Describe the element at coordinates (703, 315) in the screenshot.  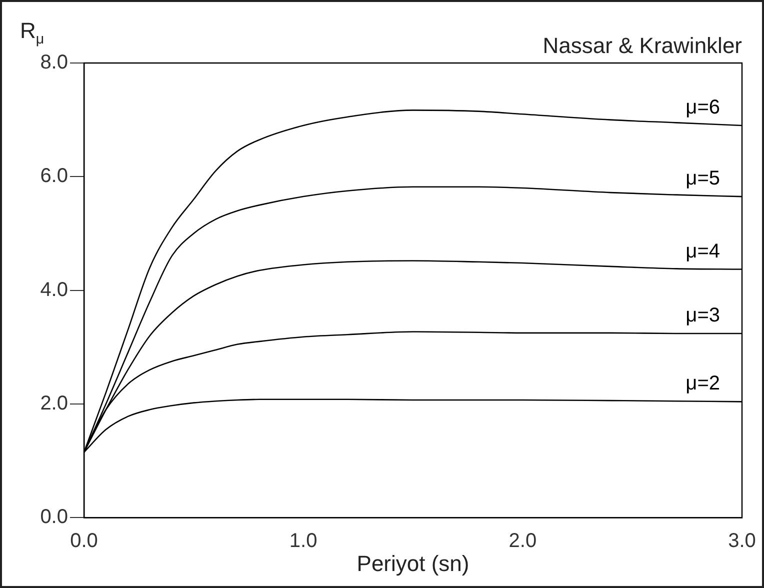
I see `series-label: μ=3` at that location.